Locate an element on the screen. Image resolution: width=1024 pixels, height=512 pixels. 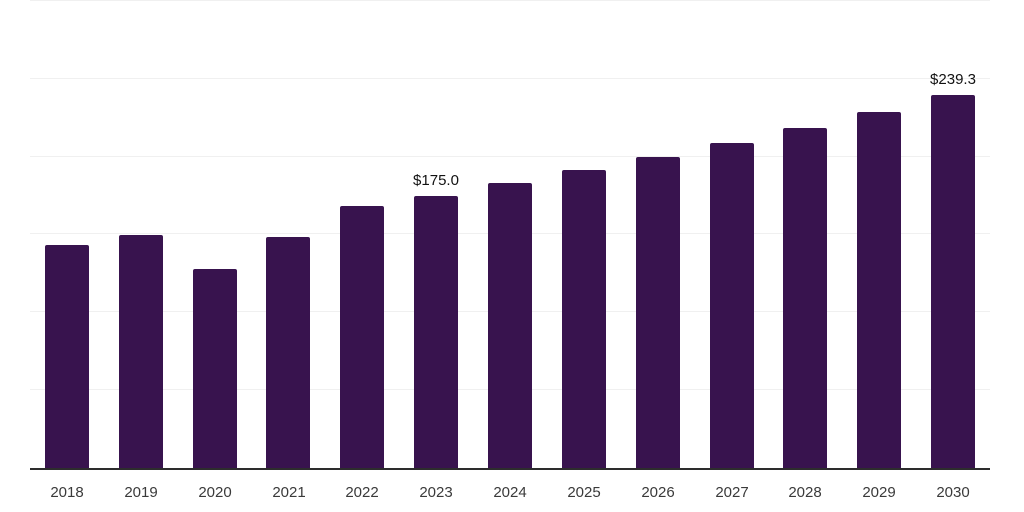
x-tick-2022: 2022 is located at coordinates (362, 492).